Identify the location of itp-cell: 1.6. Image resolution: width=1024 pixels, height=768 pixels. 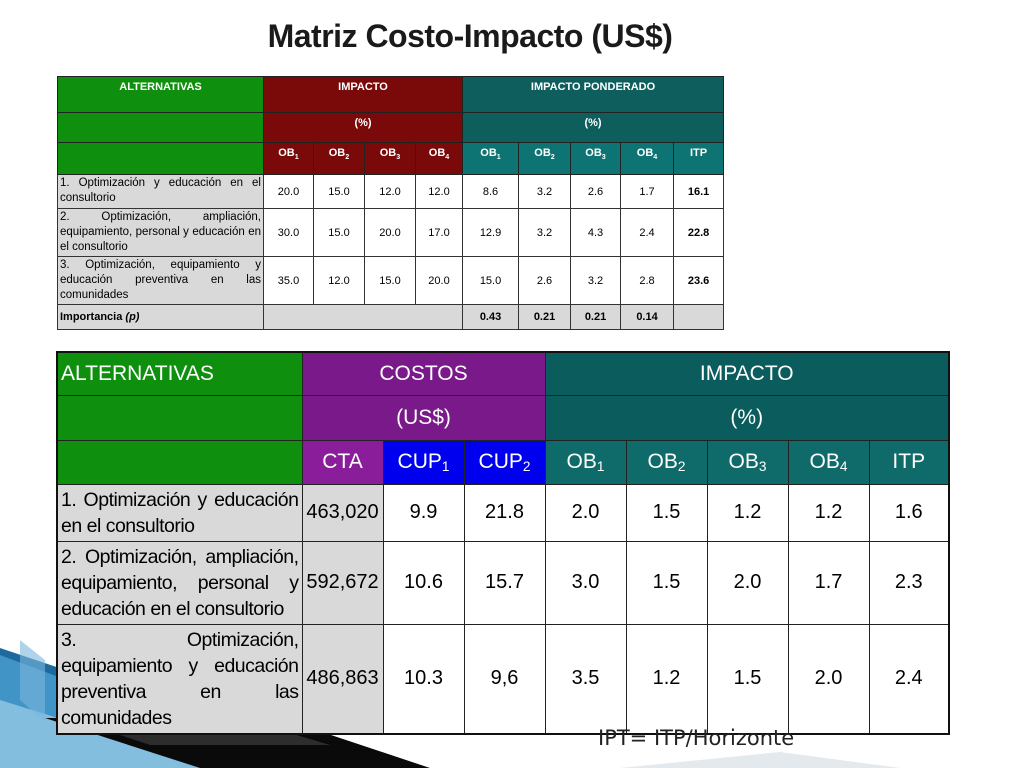
(909, 512).